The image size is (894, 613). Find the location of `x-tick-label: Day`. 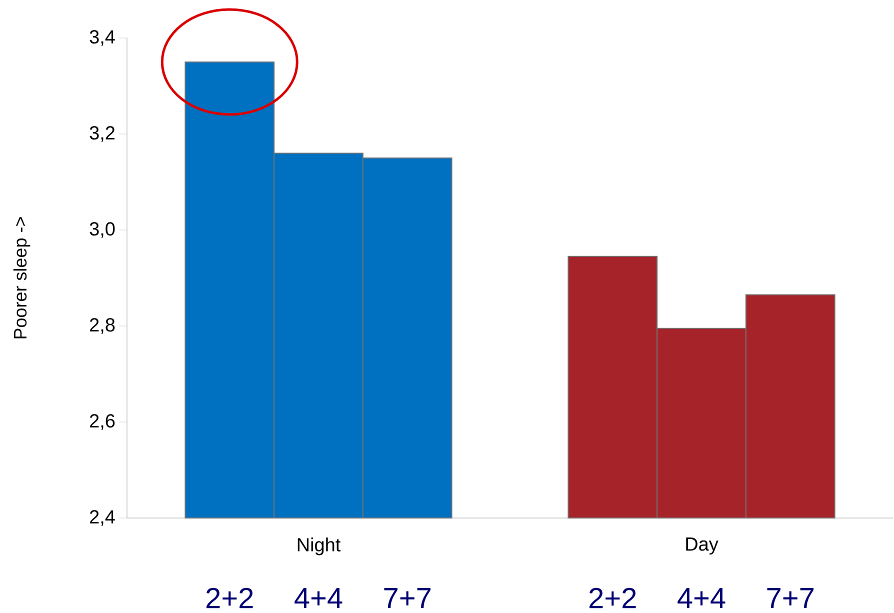

x-tick-label: Day is located at coordinates (702, 546).